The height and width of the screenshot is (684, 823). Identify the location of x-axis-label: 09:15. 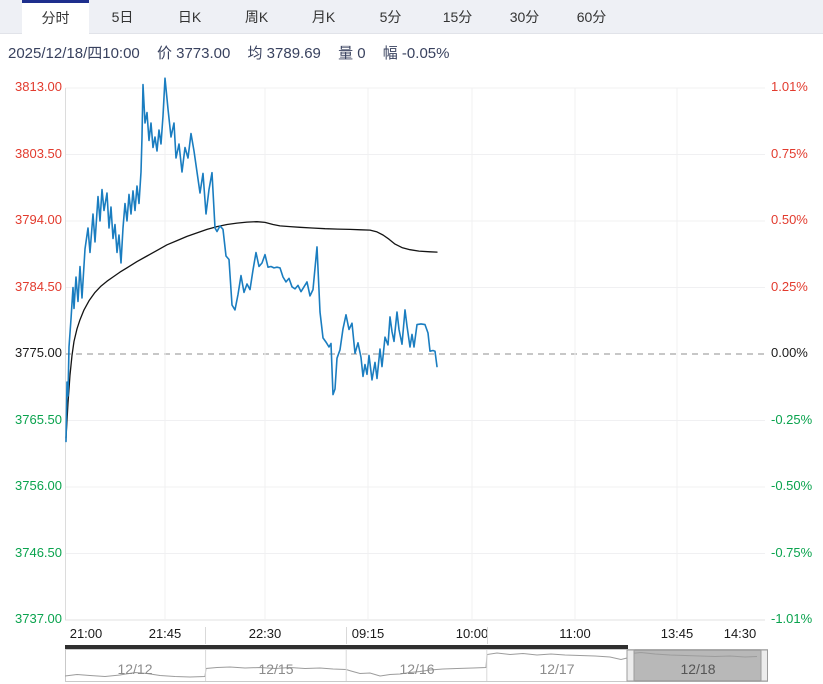
(368, 633).